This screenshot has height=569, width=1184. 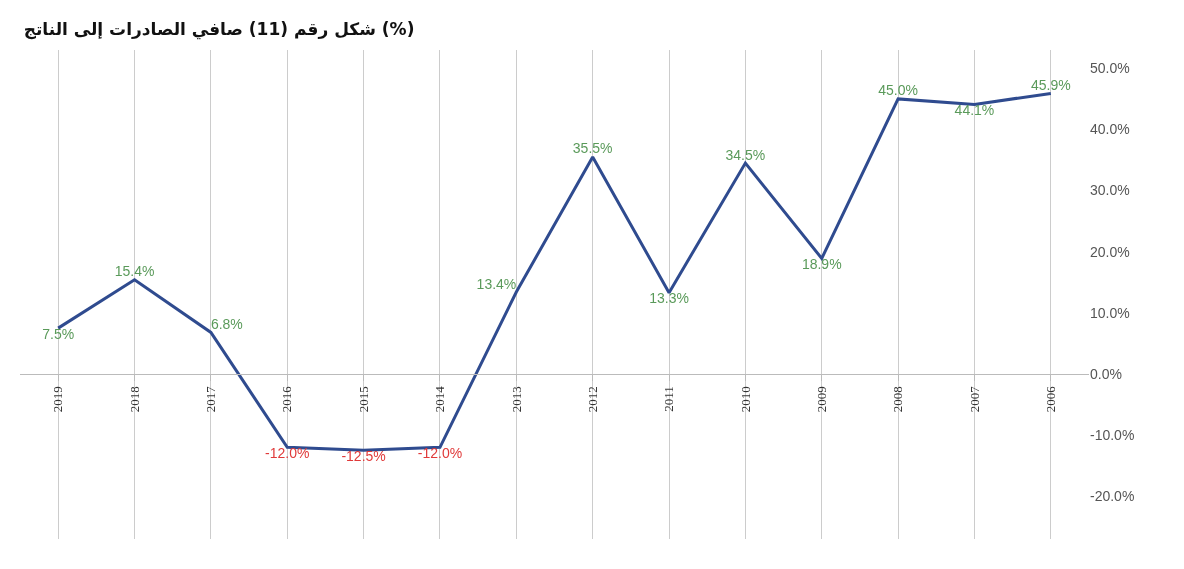 What do you see at coordinates (58, 399) in the screenshot?
I see `x-tick-label: 2019` at bounding box center [58, 399].